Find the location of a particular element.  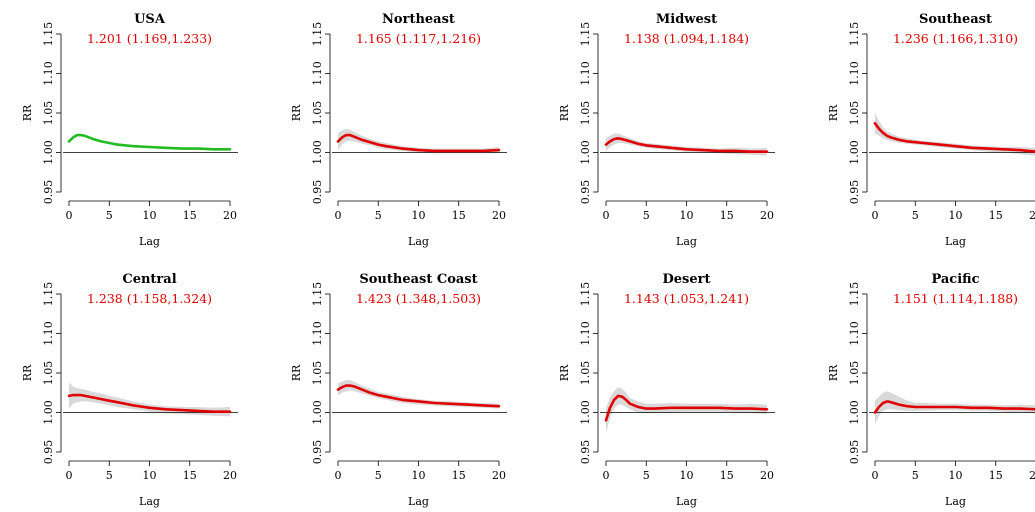

panel-title: Midwest is located at coordinates (686, 19).